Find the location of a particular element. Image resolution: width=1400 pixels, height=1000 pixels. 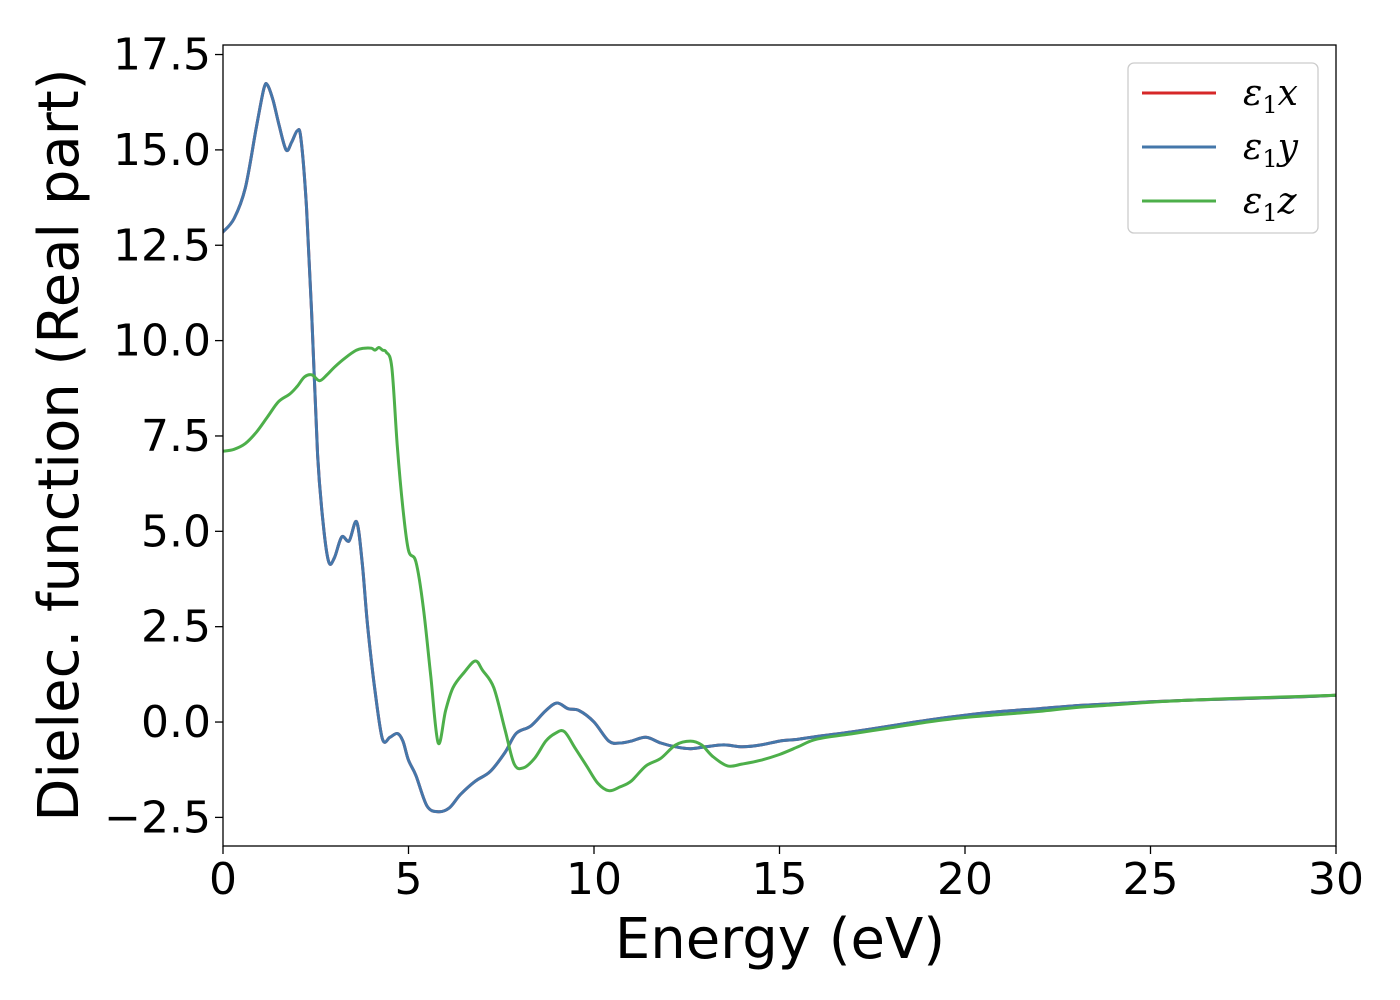

y-tick-label: 12.5 is located at coordinates (162, 245).